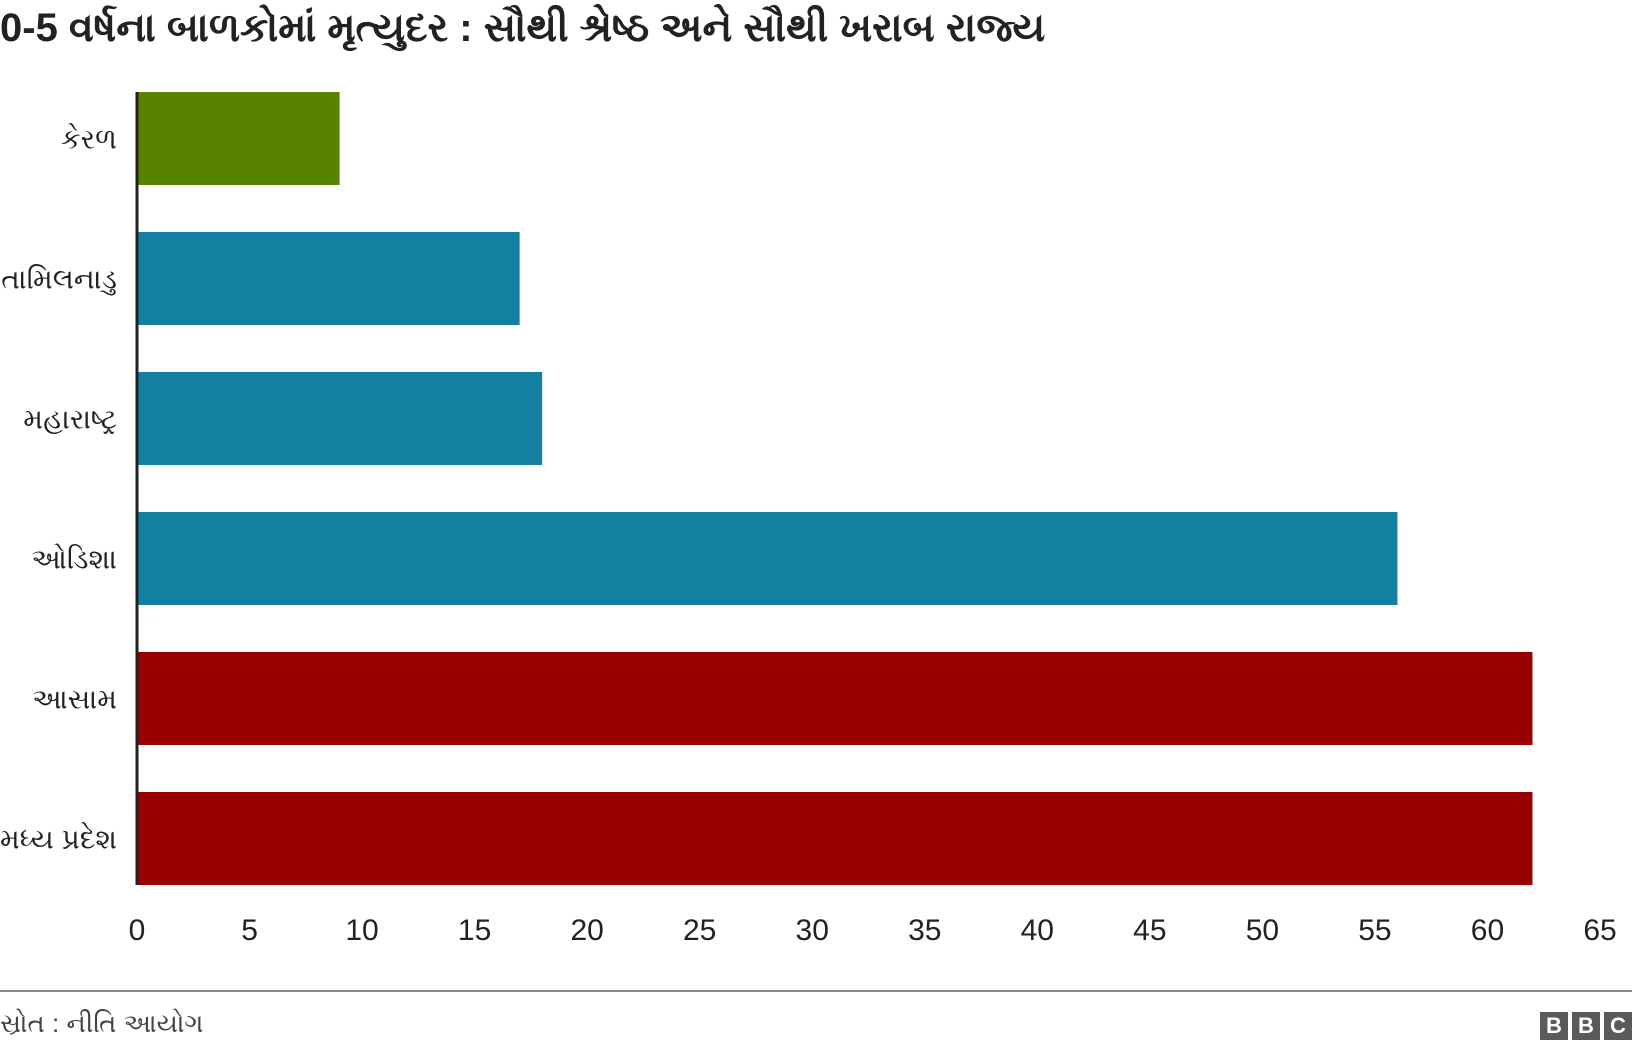  I want to click on x-tick-label: 0, so click(137, 930).